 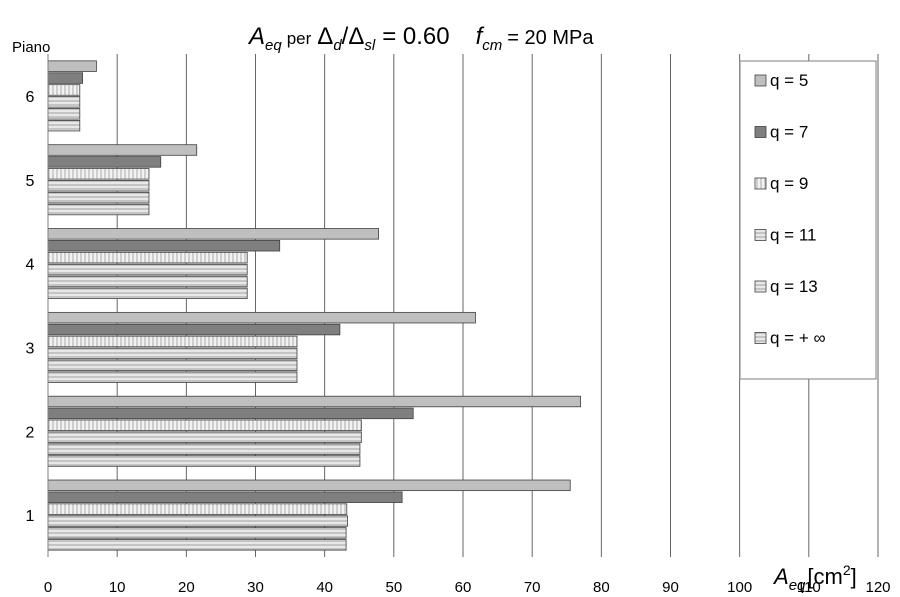 I want to click on x-axis-label-superscript: 2, so click(x=847, y=570).